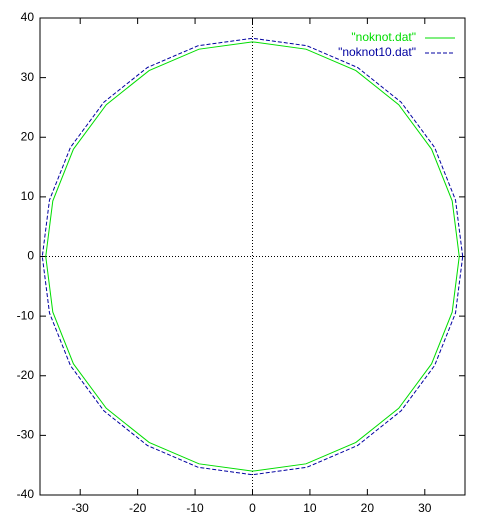 The height and width of the screenshot is (523, 491). Describe the element at coordinates (28, 196) in the screenshot. I see `y-tick-label: 10` at that location.